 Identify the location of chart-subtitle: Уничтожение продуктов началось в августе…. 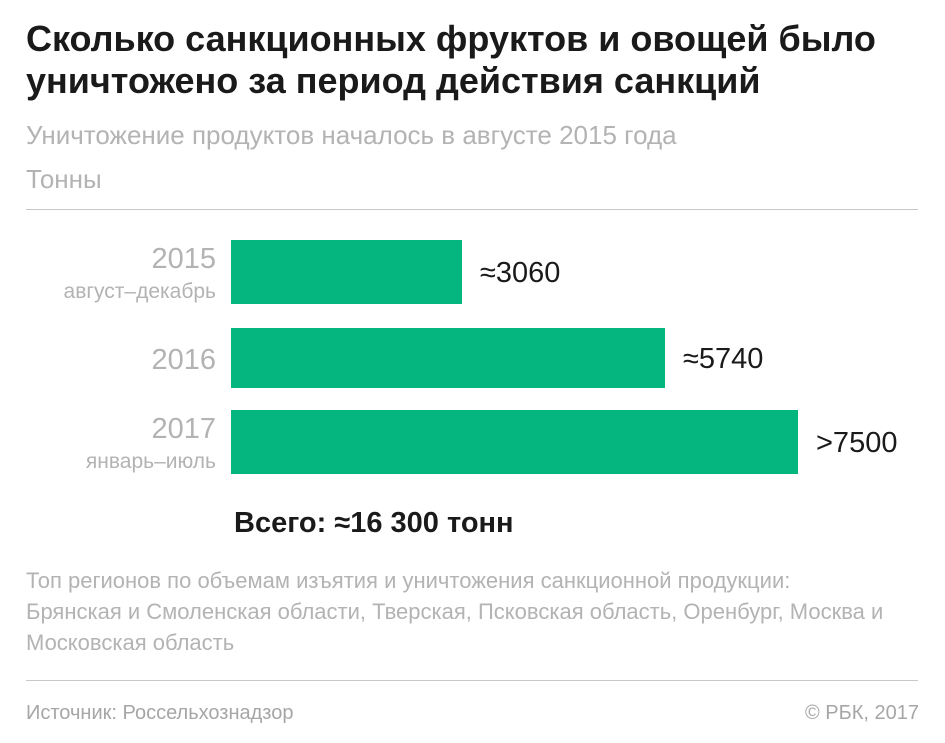
(351, 135).